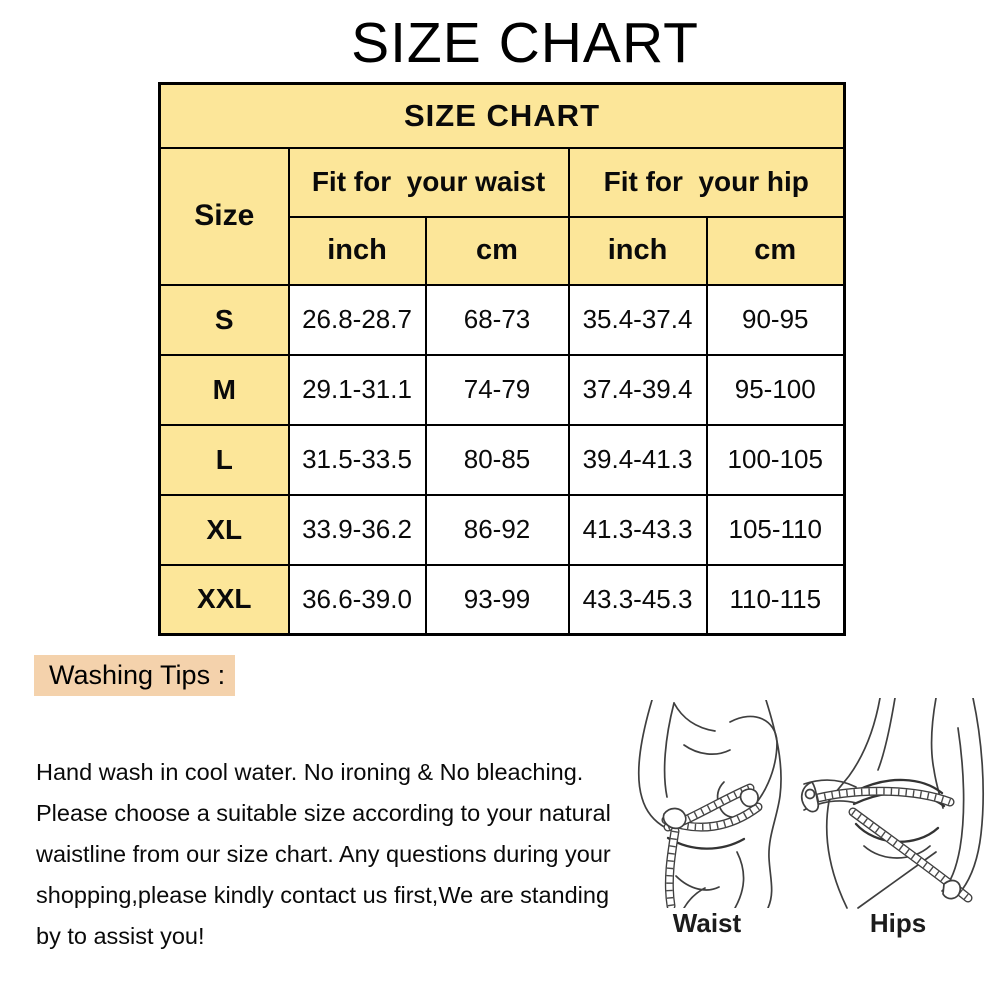 The height and width of the screenshot is (1000, 1000). What do you see at coordinates (775, 250) in the screenshot?
I see `unit-header-hip-cm: cm` at bounding box center [775, 250].